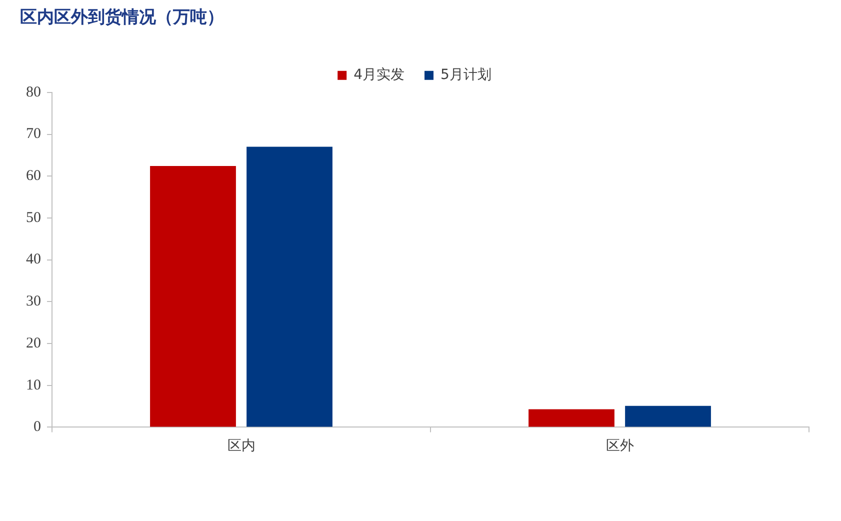  I want to click on legend-label: 5月计划, so click(466, 75).